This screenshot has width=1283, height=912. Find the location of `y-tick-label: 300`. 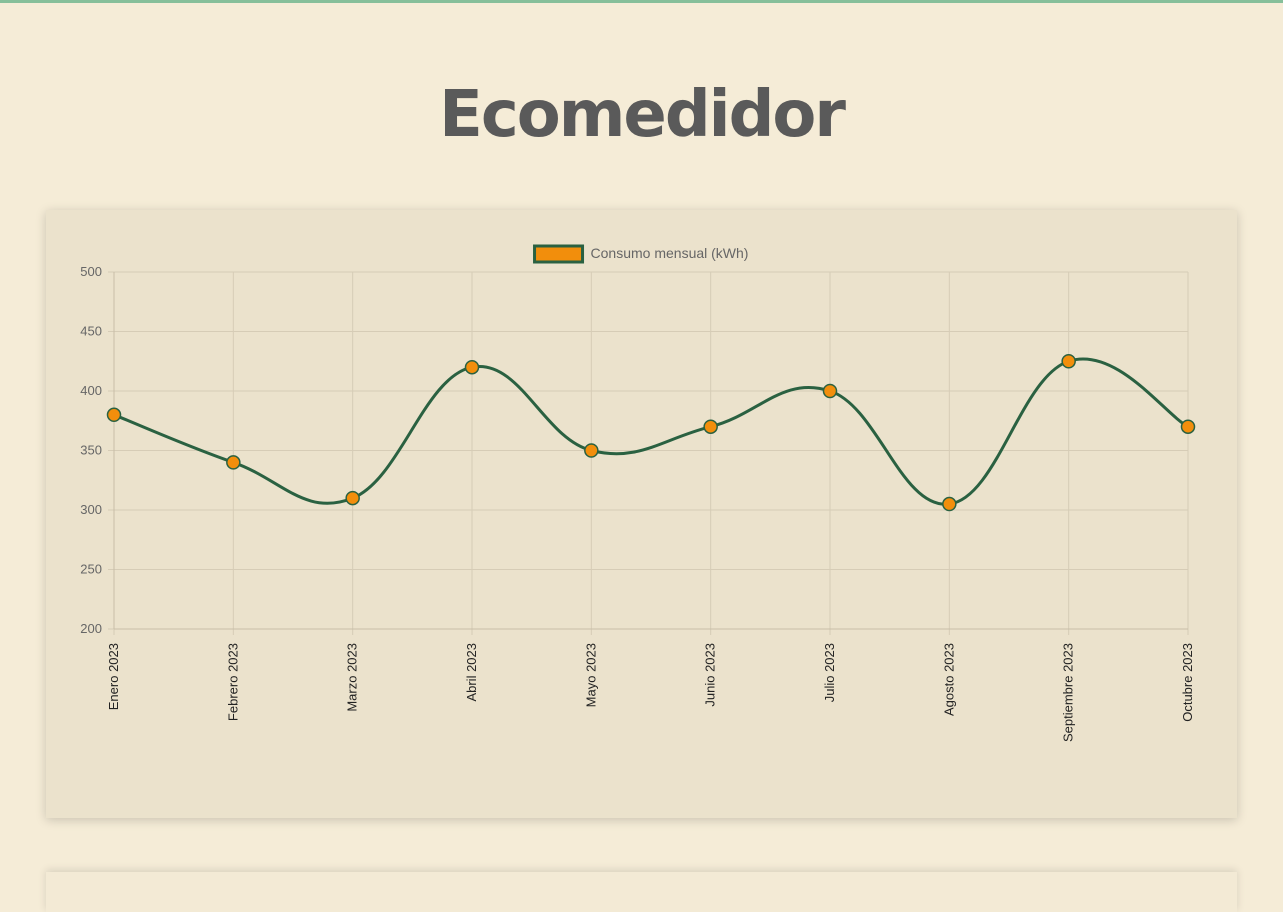

y-tick-label: 300 is located at coordinates (91, 509).